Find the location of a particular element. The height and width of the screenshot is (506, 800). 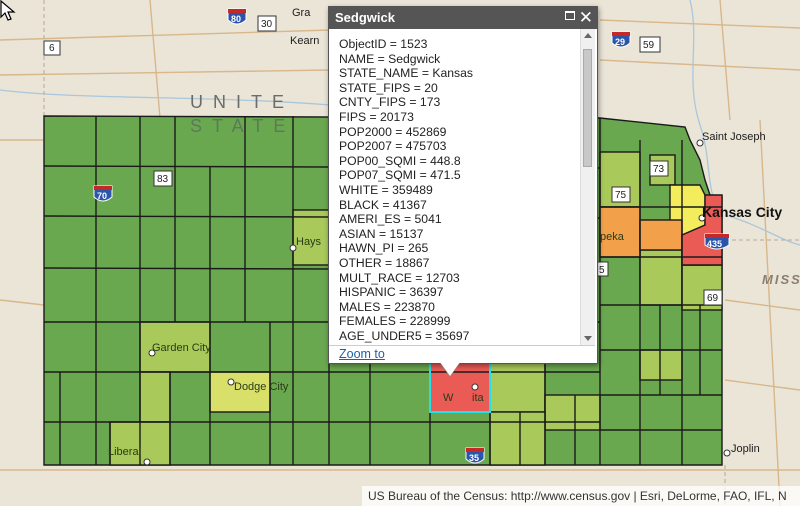

attribute-row: NAME = Sedgwick is located at coordinates (390, 58).